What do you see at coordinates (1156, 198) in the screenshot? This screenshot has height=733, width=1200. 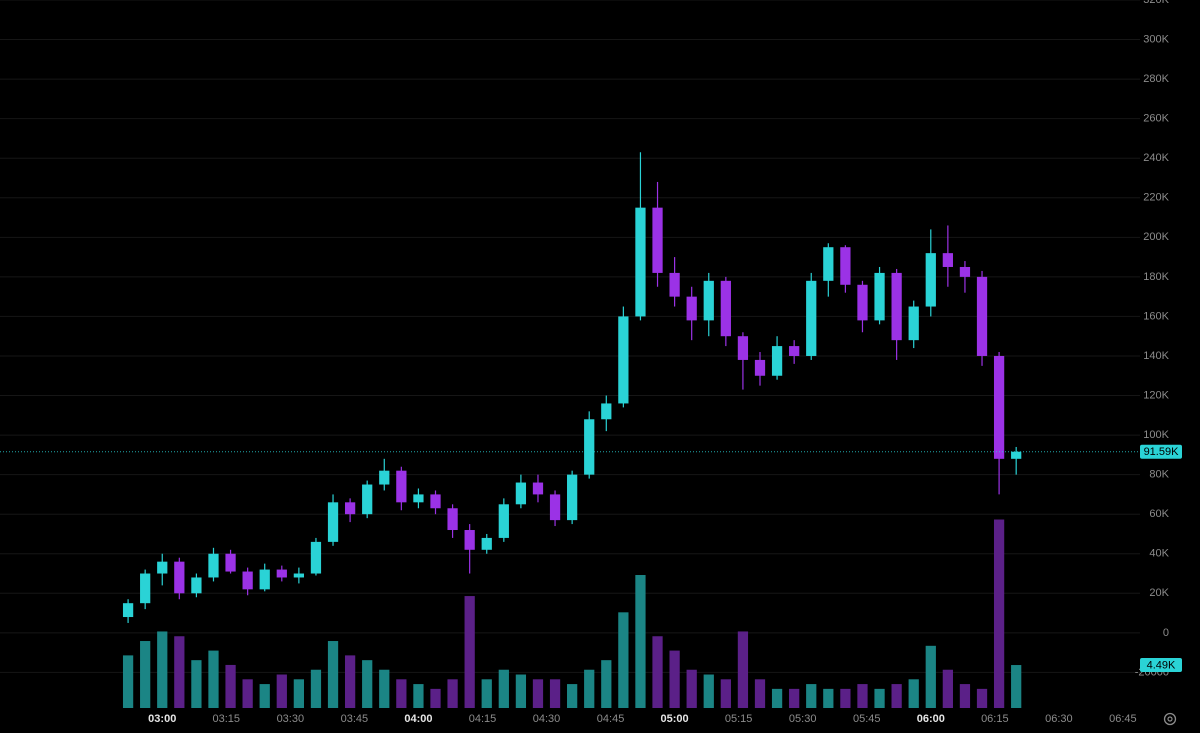 I see `y-tick-label: 220K` at bounding box center [1156, 198].